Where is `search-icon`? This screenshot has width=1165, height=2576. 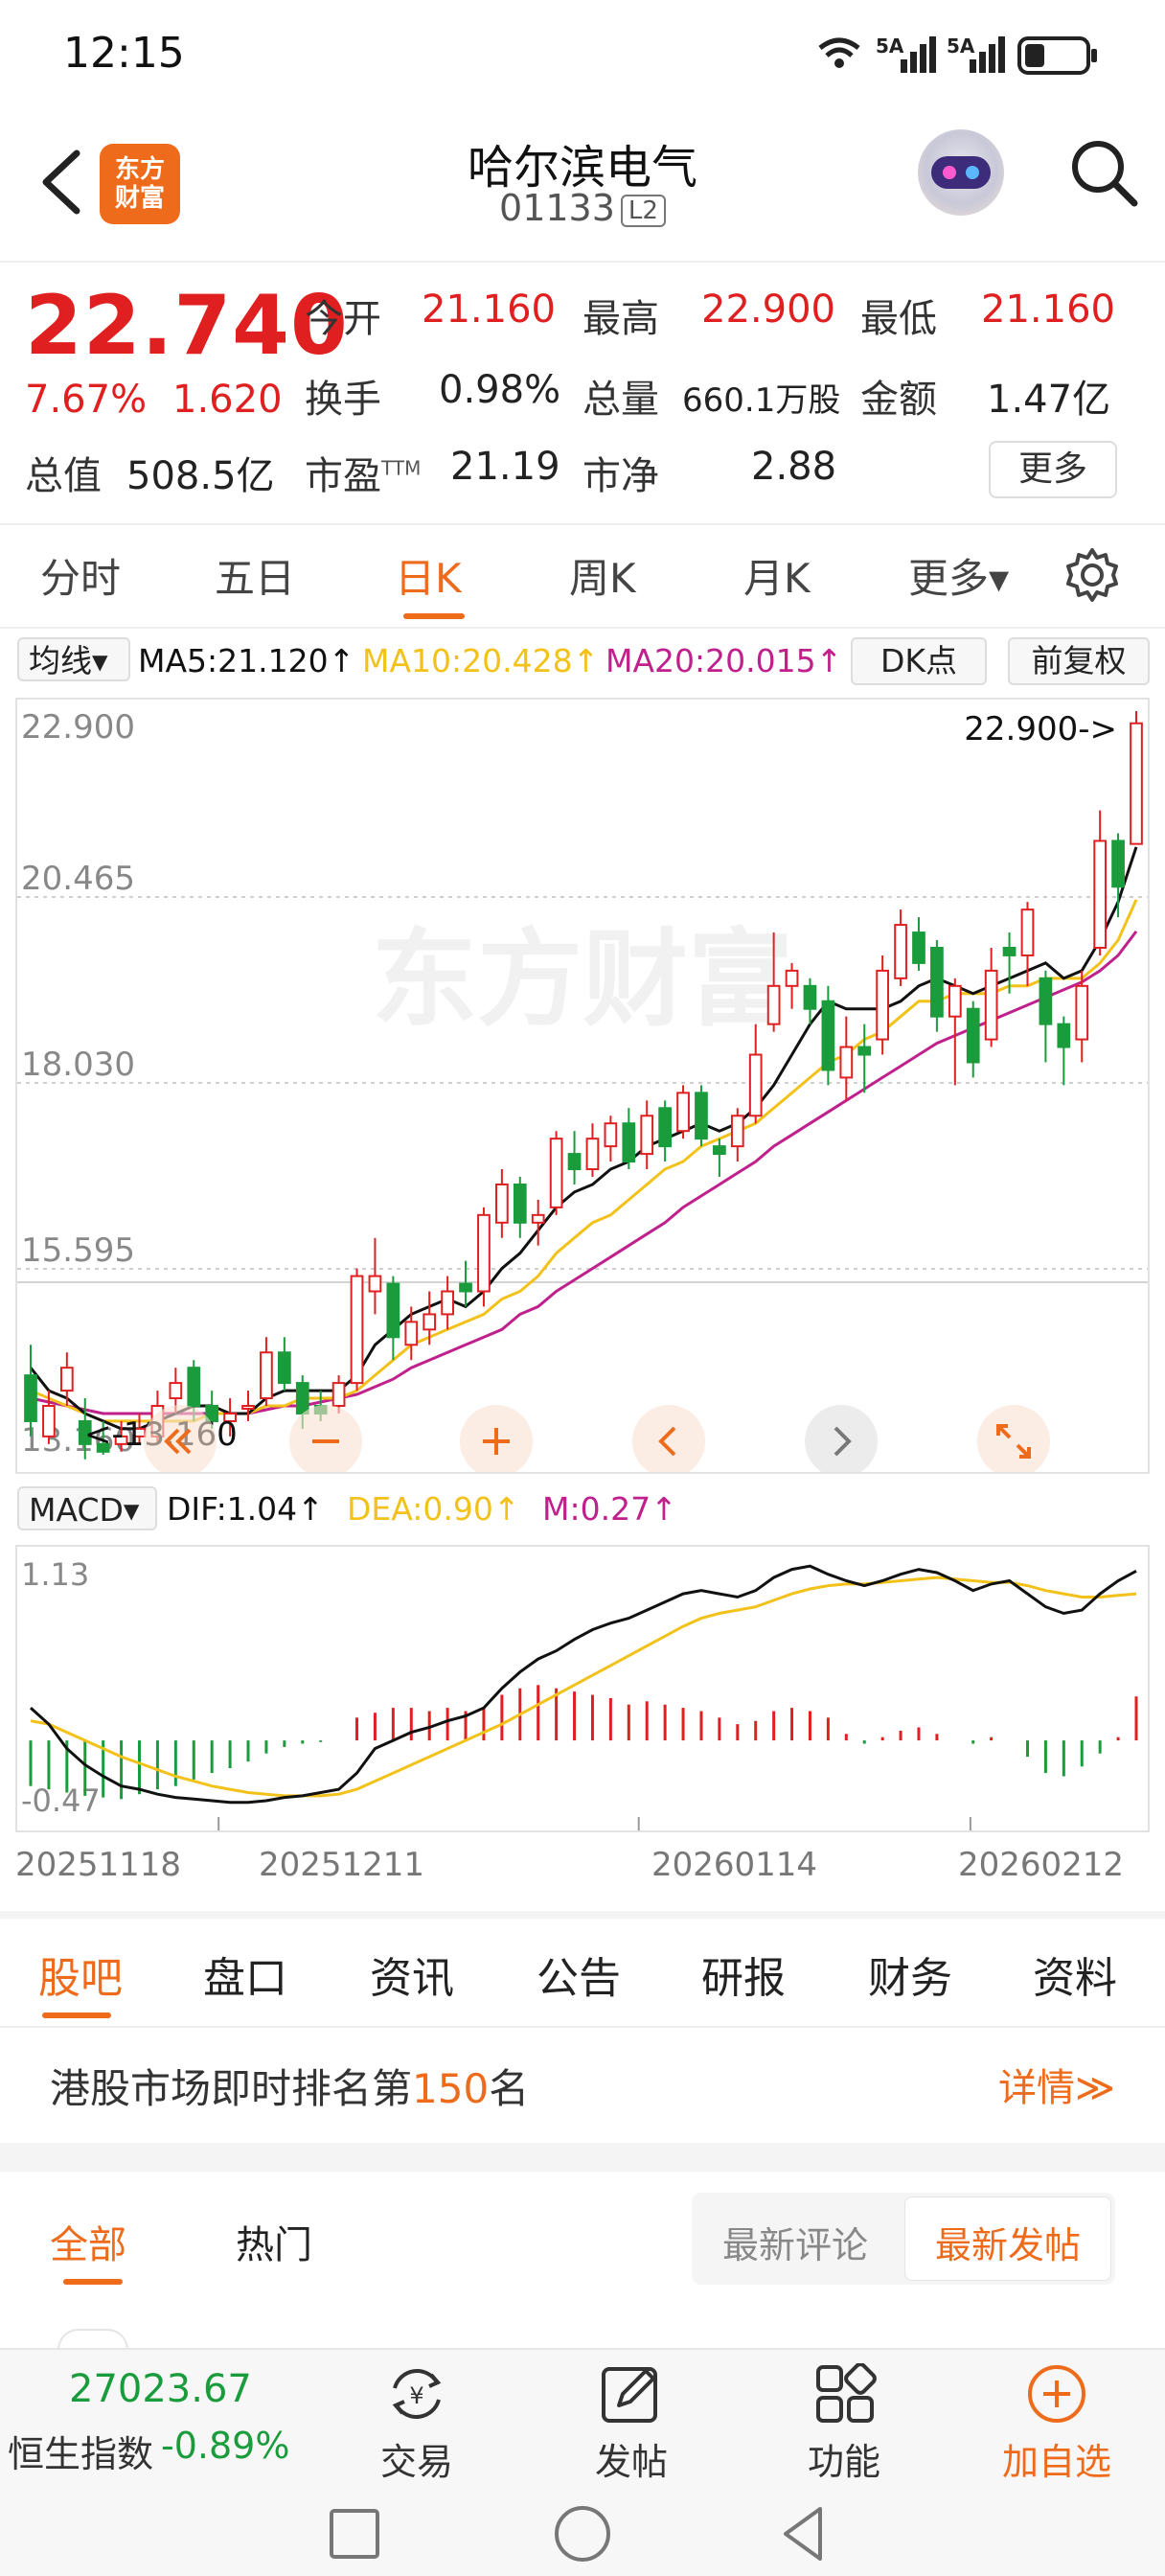 search-icon is located at coordinates (1103, 172).